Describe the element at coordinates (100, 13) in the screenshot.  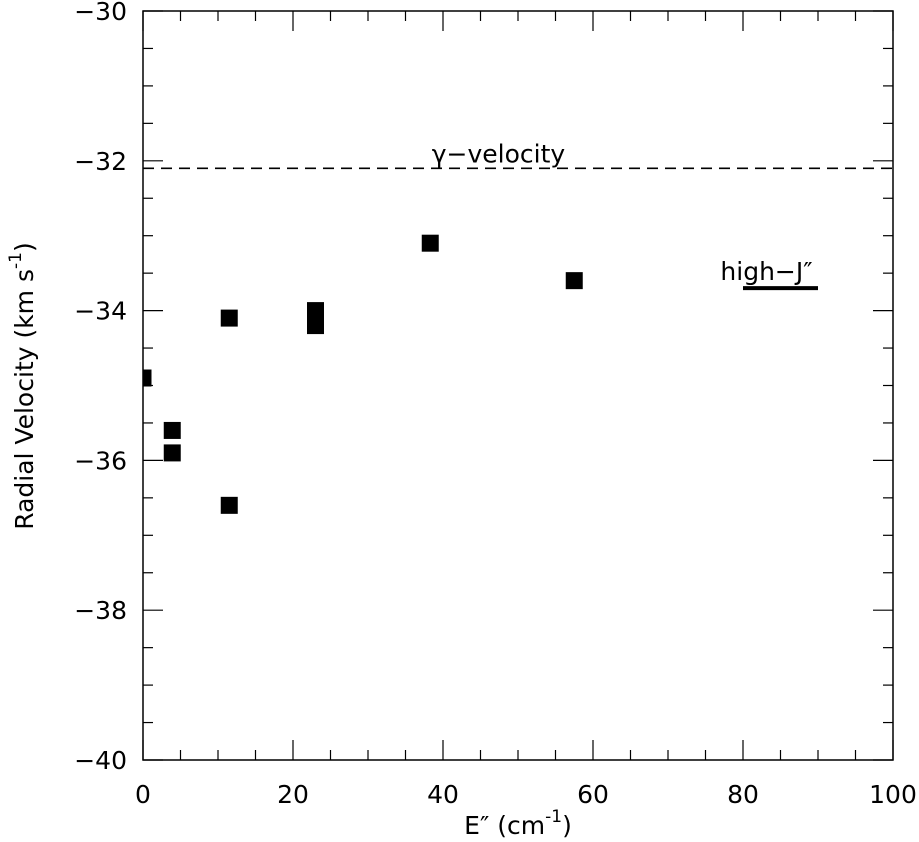
I see `y-tick-label: −30` at that location.